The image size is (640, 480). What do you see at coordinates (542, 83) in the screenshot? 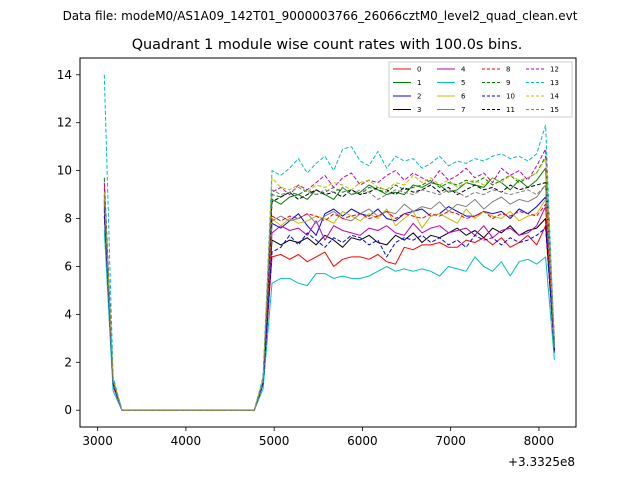
I see `legend-entry-13: 13` at bounding box center [542, 83].